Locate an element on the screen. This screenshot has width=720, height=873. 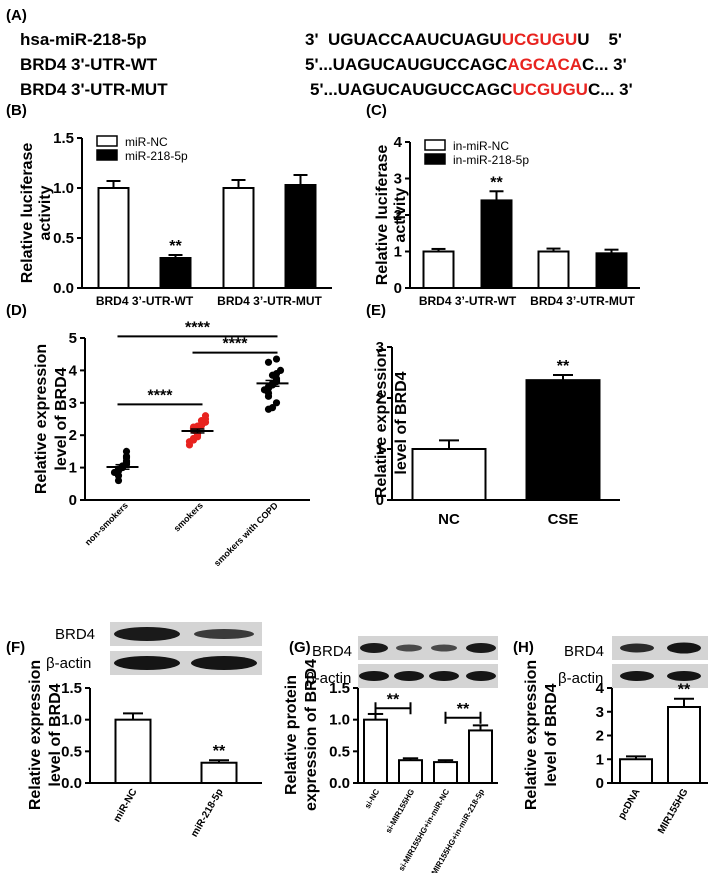
y-tick-label: 5 is located at coordinates (73, 338).